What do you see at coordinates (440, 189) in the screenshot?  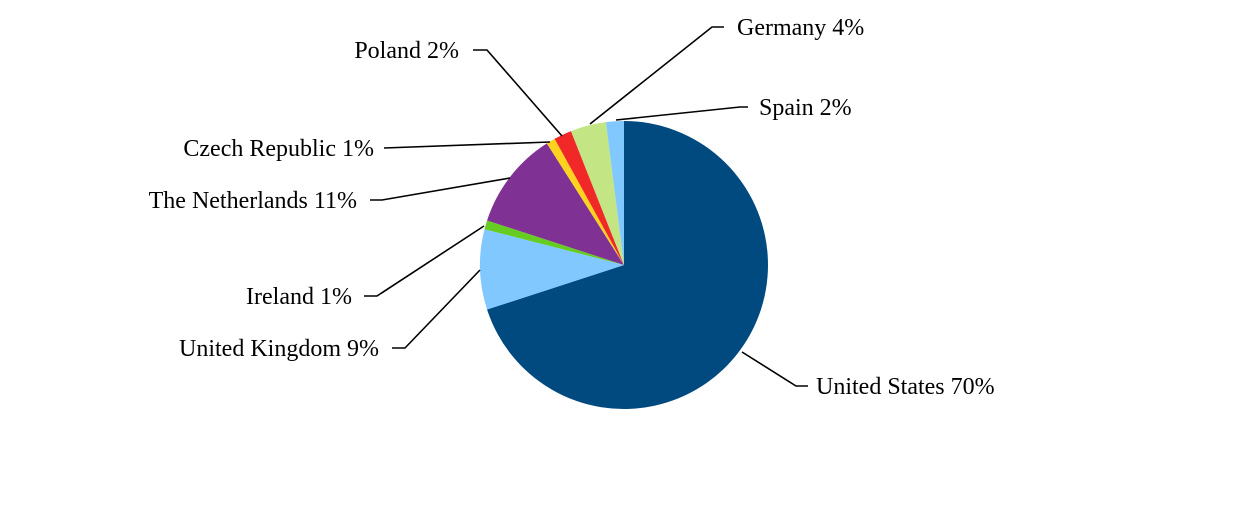 I see `leader-line-the-netherlands` at bounding box center [440, 189].